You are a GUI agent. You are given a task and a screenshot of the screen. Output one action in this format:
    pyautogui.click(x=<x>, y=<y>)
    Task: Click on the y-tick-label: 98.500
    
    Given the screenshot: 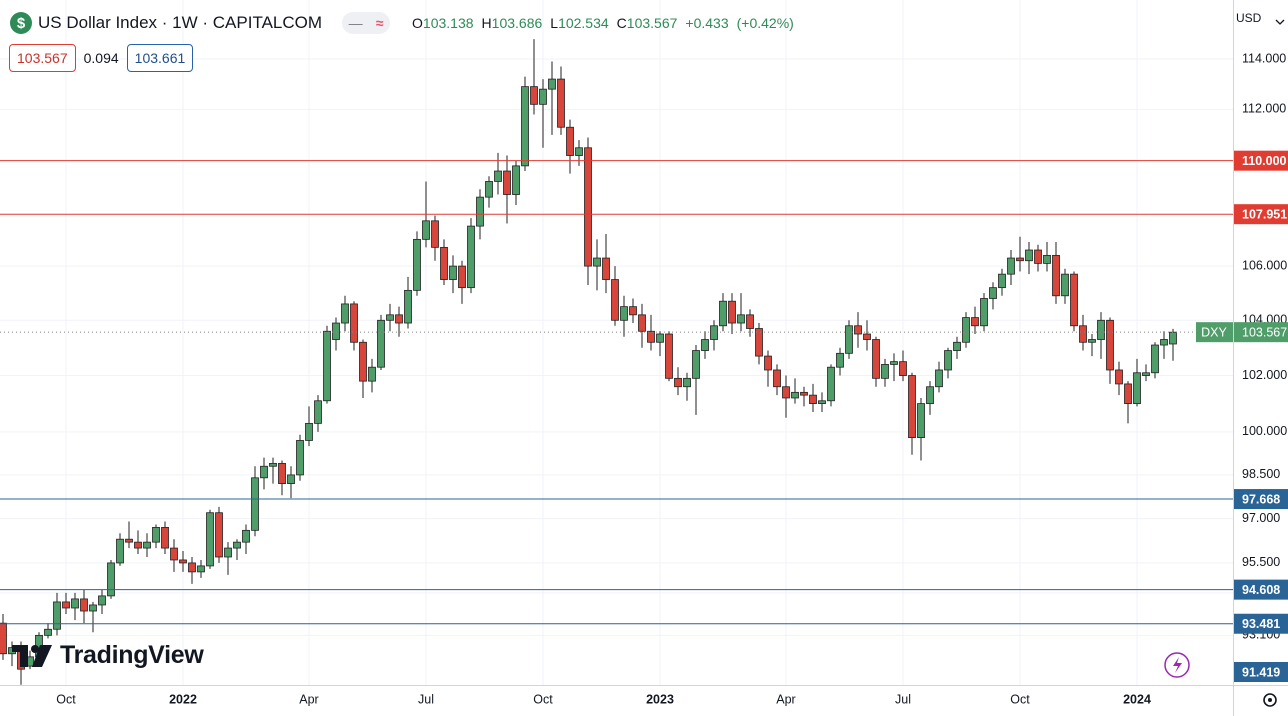 What is the action you would take?
    pyautogui.click(x=1261, y=474)
    